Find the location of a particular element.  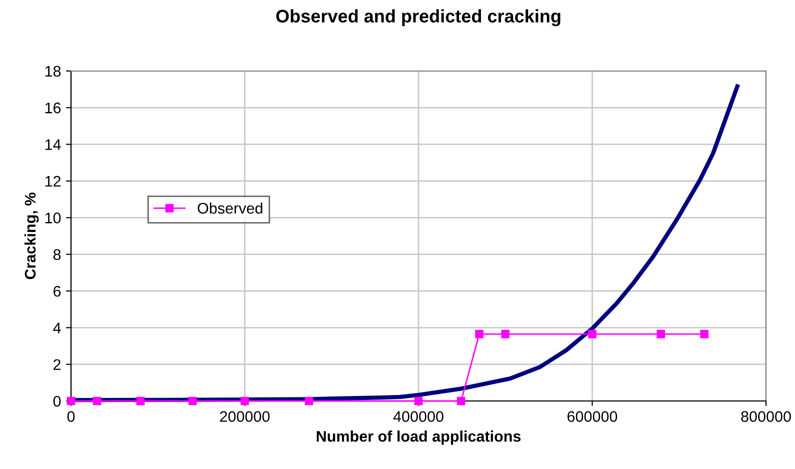

y-tick-label: 18 is located at coordinates (53, 71).